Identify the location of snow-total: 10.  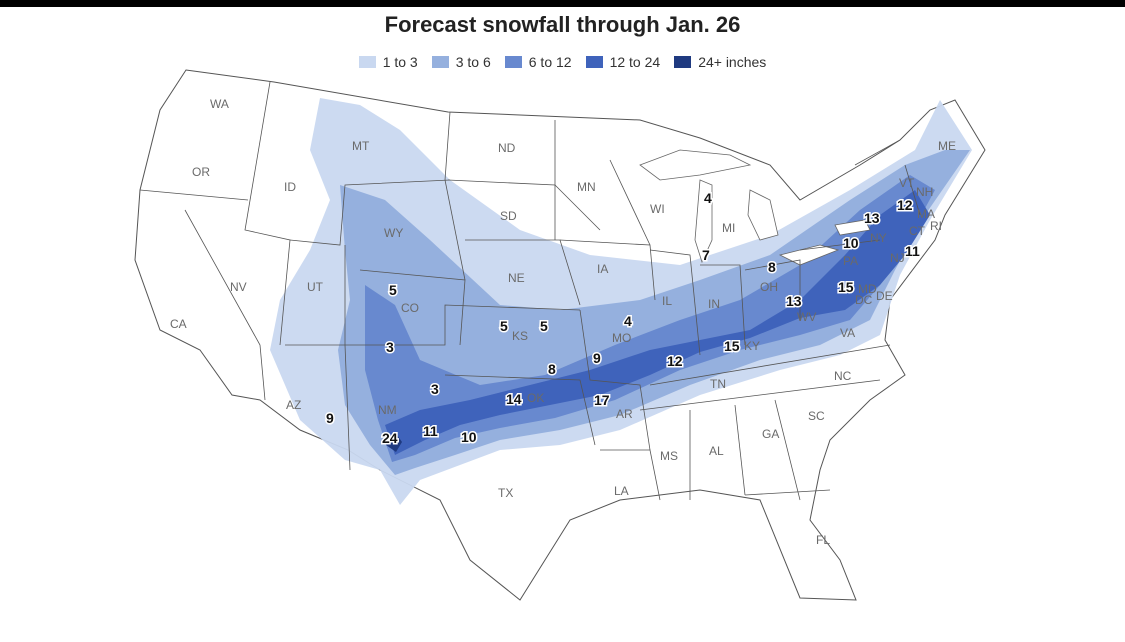
(469, 437).